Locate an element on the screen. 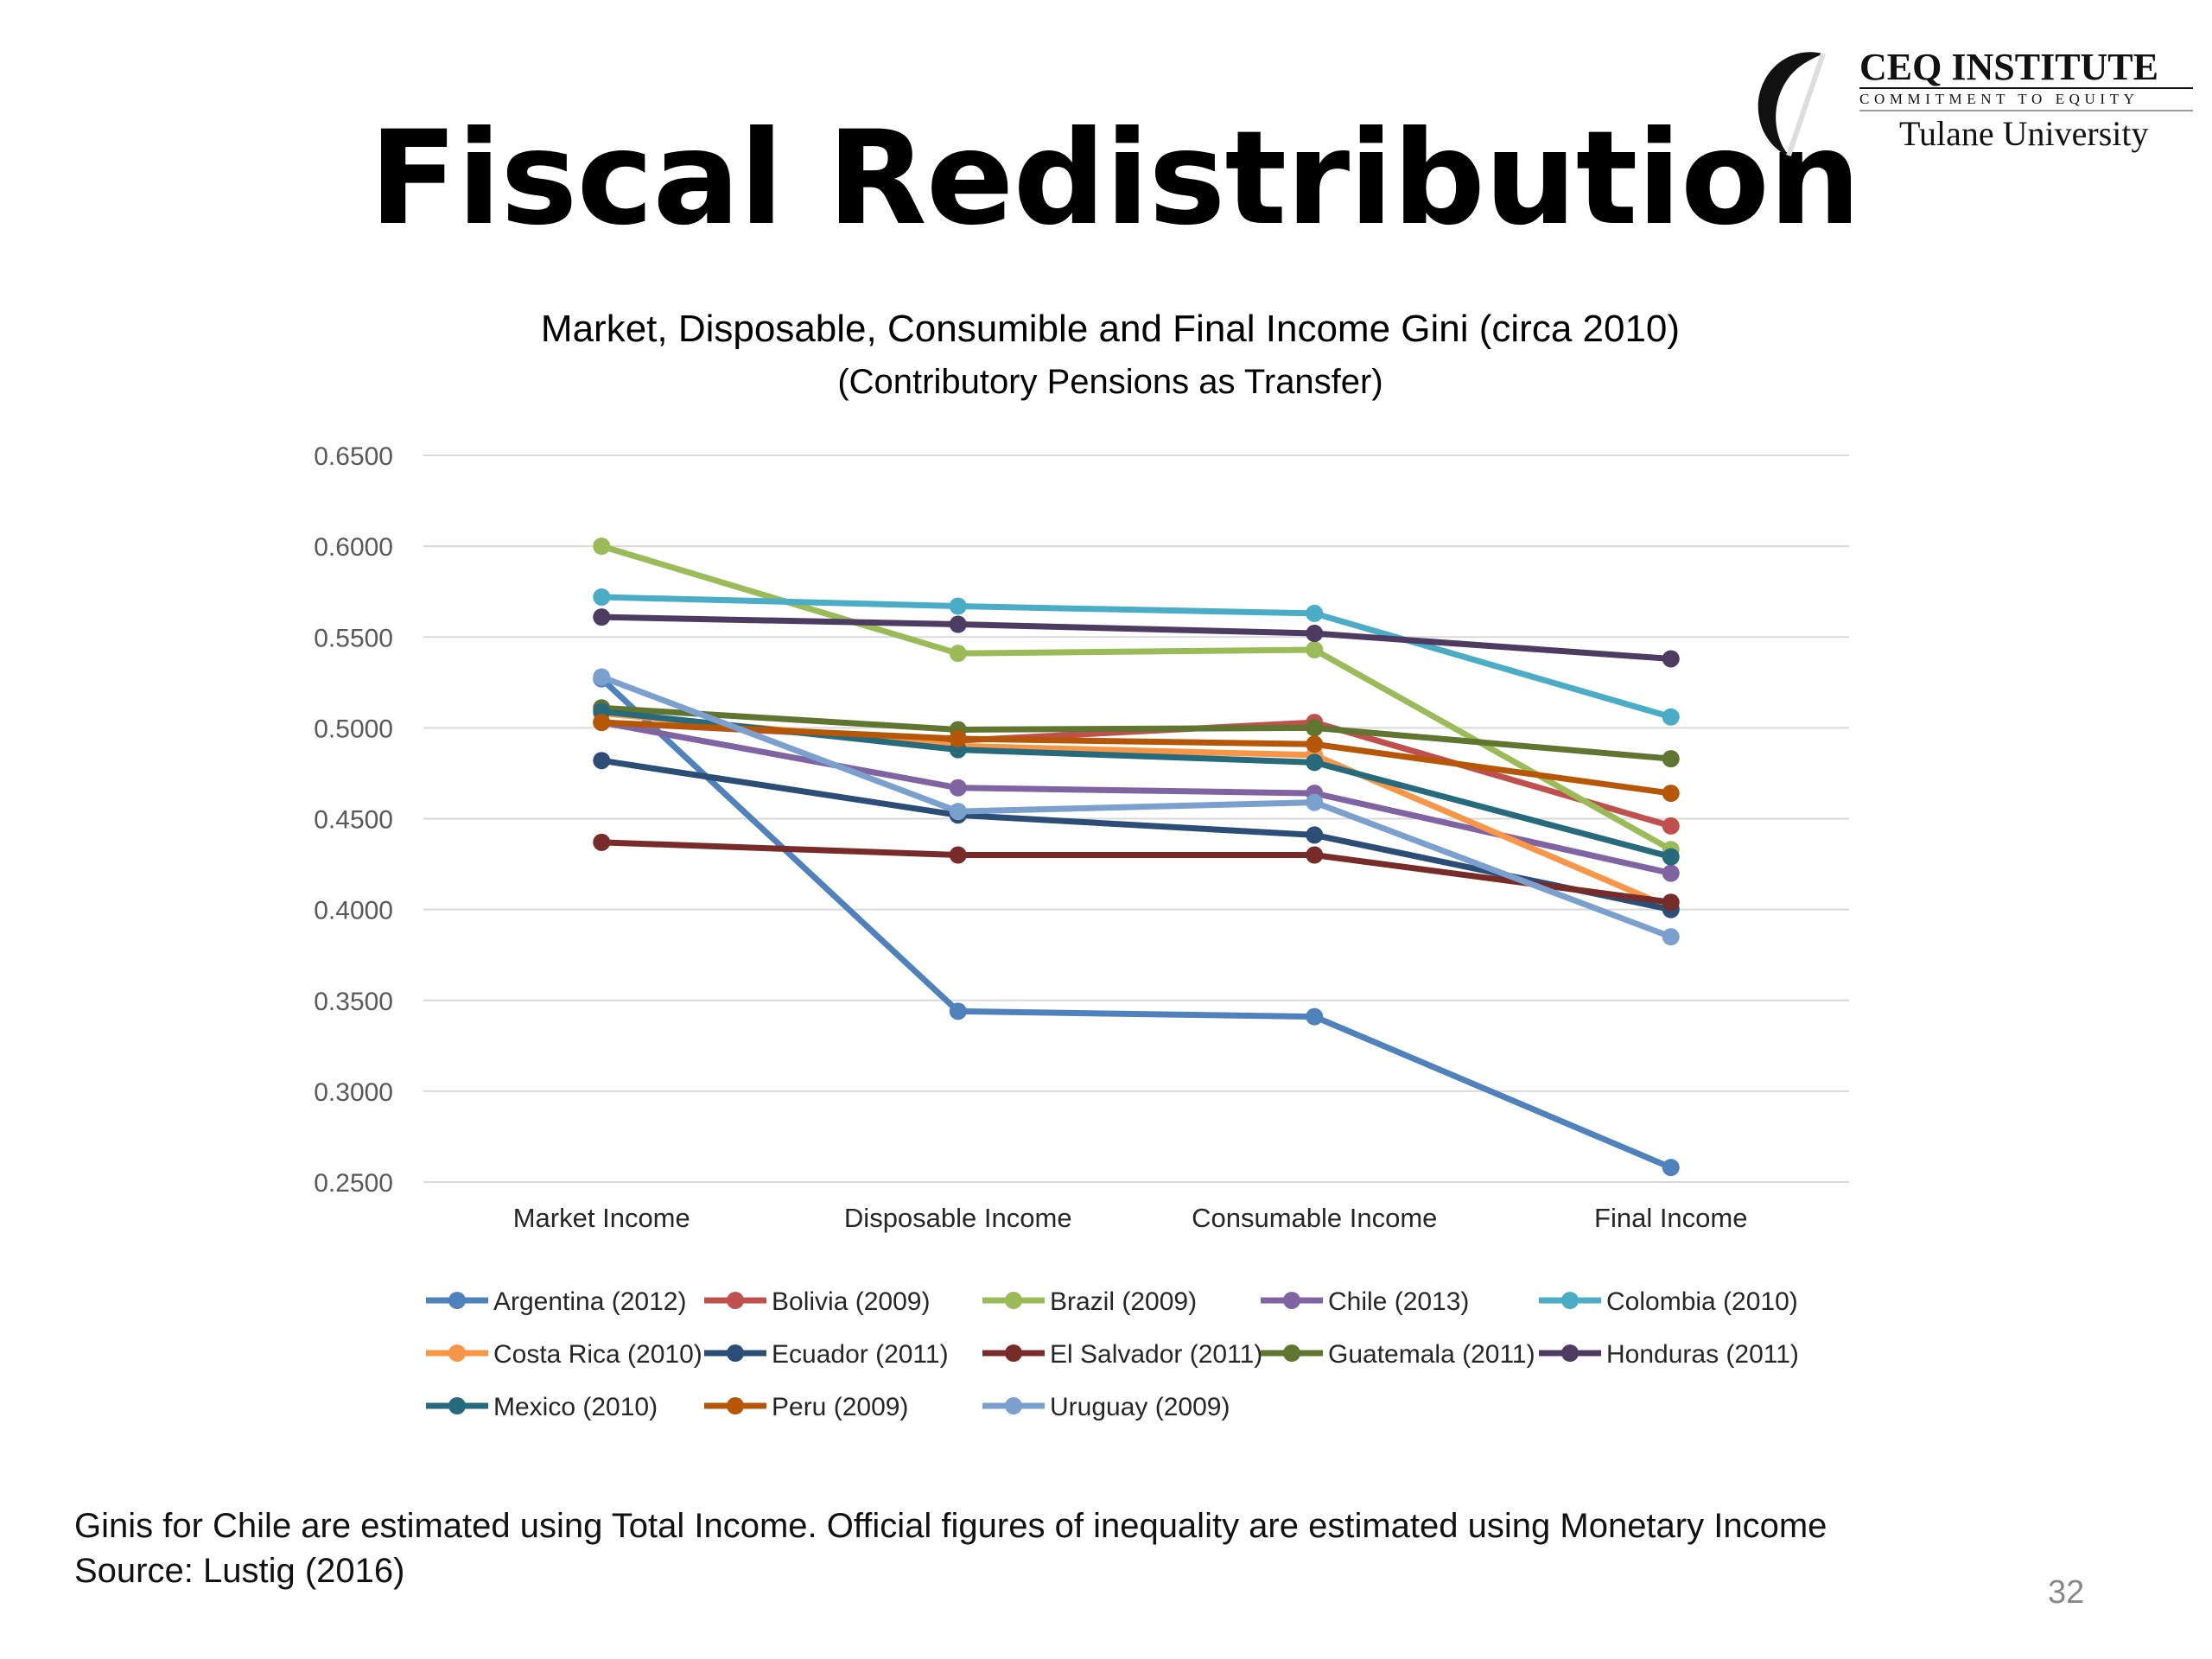 The height and width of the screenshot is (1659, 2212). legend-item: Argentina (2012) is located at coordinates (556, 1301).